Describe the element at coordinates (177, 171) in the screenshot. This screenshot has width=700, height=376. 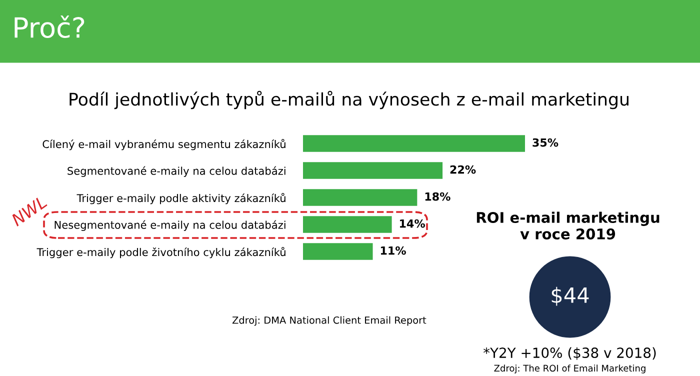
I see `y-tick-label: Segmentované e-maily na celou databázi` at that location.